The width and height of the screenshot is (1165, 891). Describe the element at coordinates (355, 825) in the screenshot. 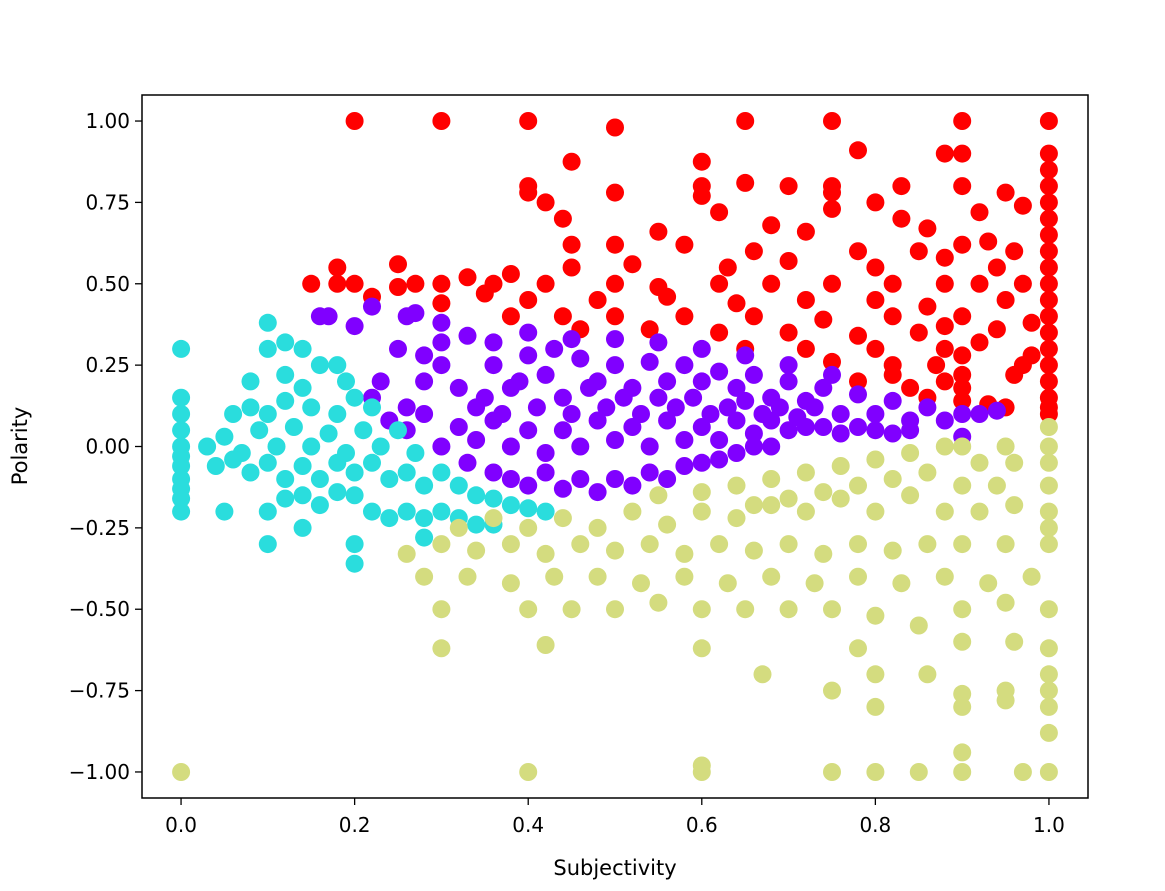

I see `x-tick-label: 0.2` at that location.